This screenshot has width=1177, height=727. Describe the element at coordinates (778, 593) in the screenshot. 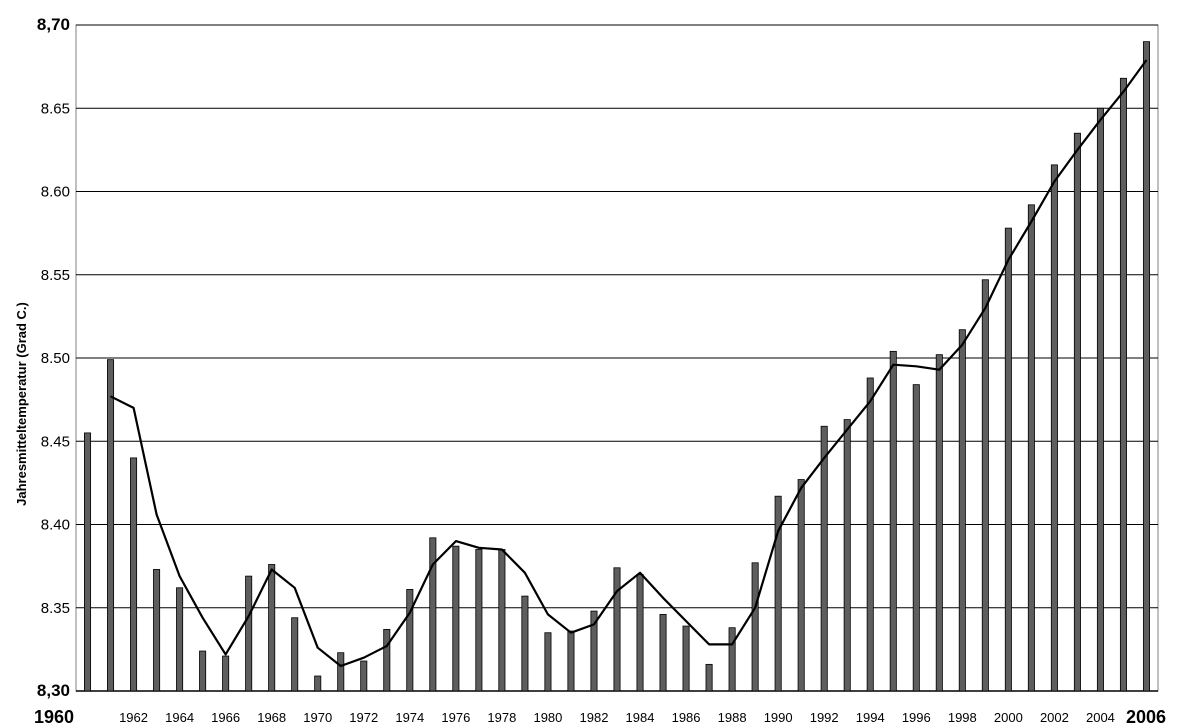

I see `bar-1990` at that location.